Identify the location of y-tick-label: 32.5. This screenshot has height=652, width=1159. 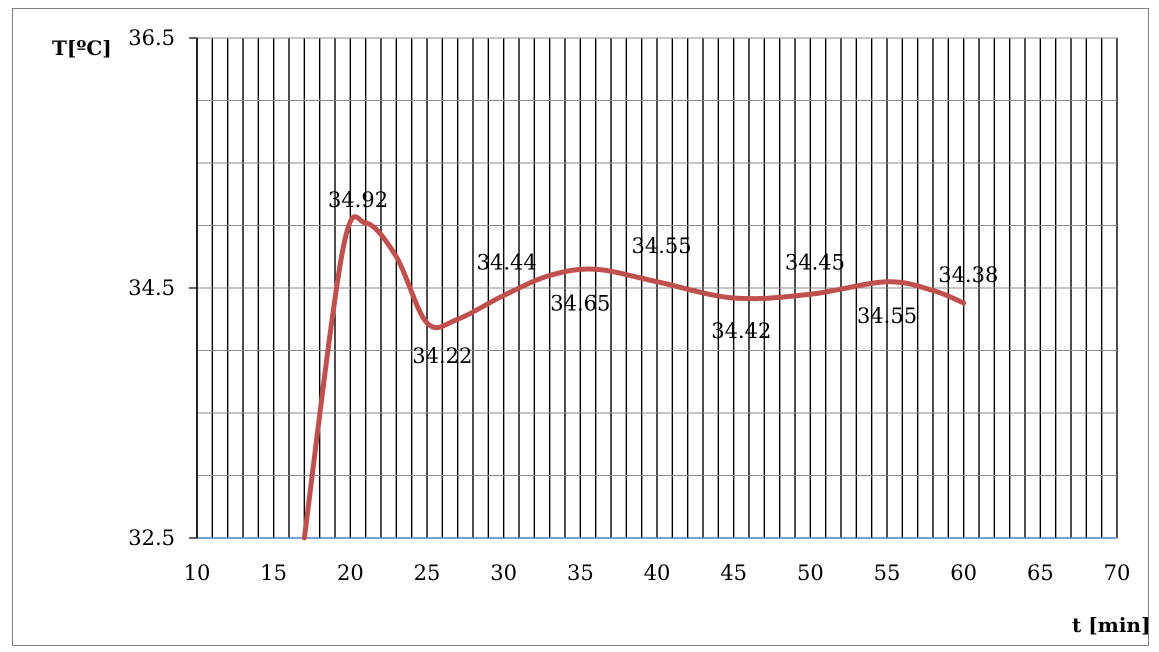
(151, 538).